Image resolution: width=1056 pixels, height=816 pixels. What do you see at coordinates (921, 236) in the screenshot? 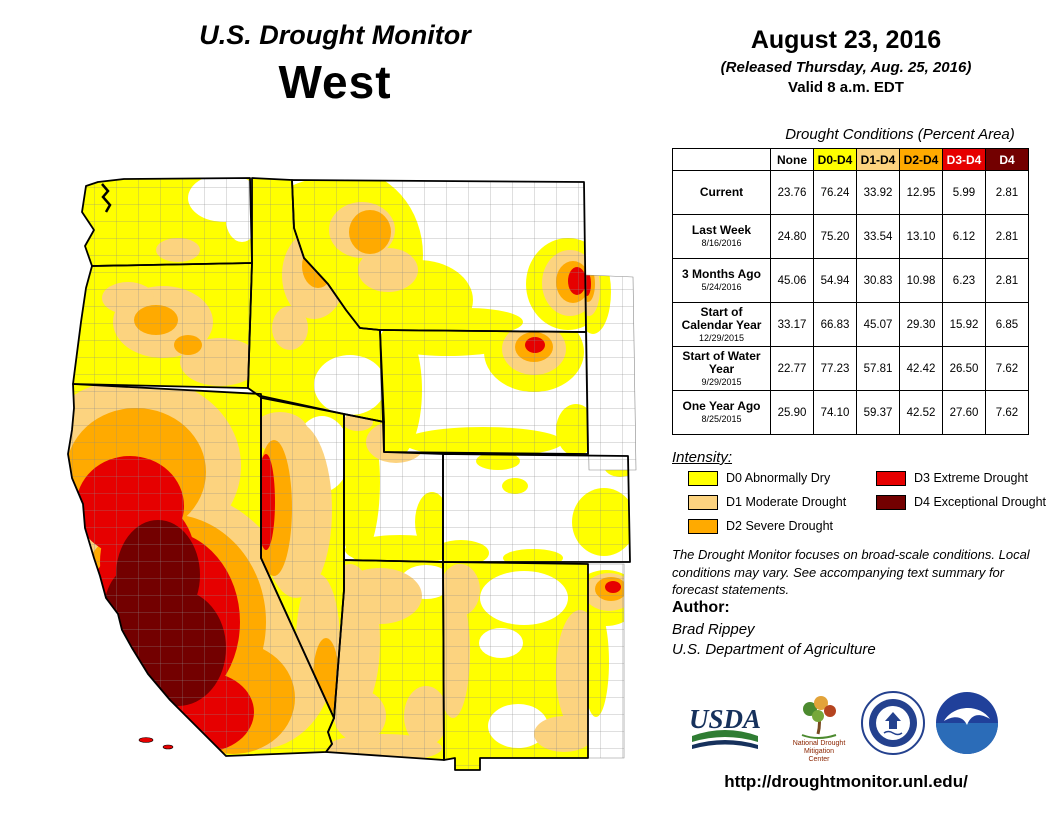
I see `table-cell: 13.10` at bounding box center [921, 236].